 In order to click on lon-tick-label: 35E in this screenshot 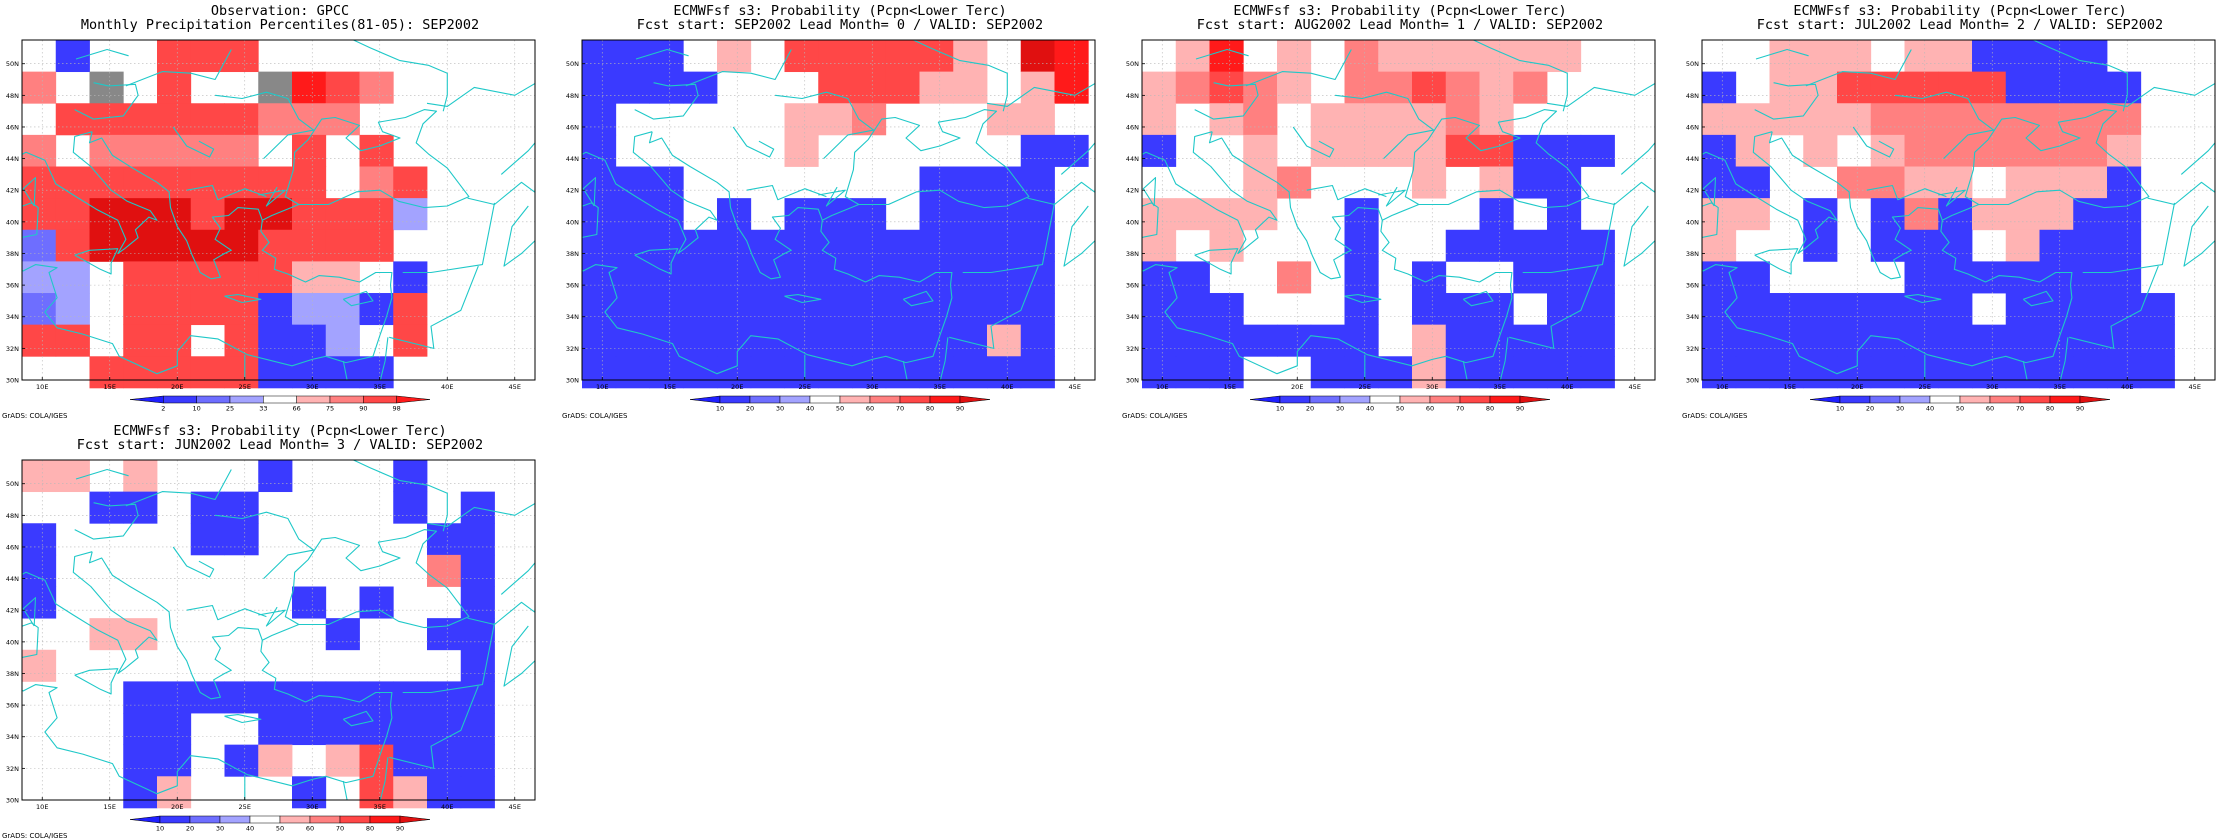, I will do `click(940, 387)`.